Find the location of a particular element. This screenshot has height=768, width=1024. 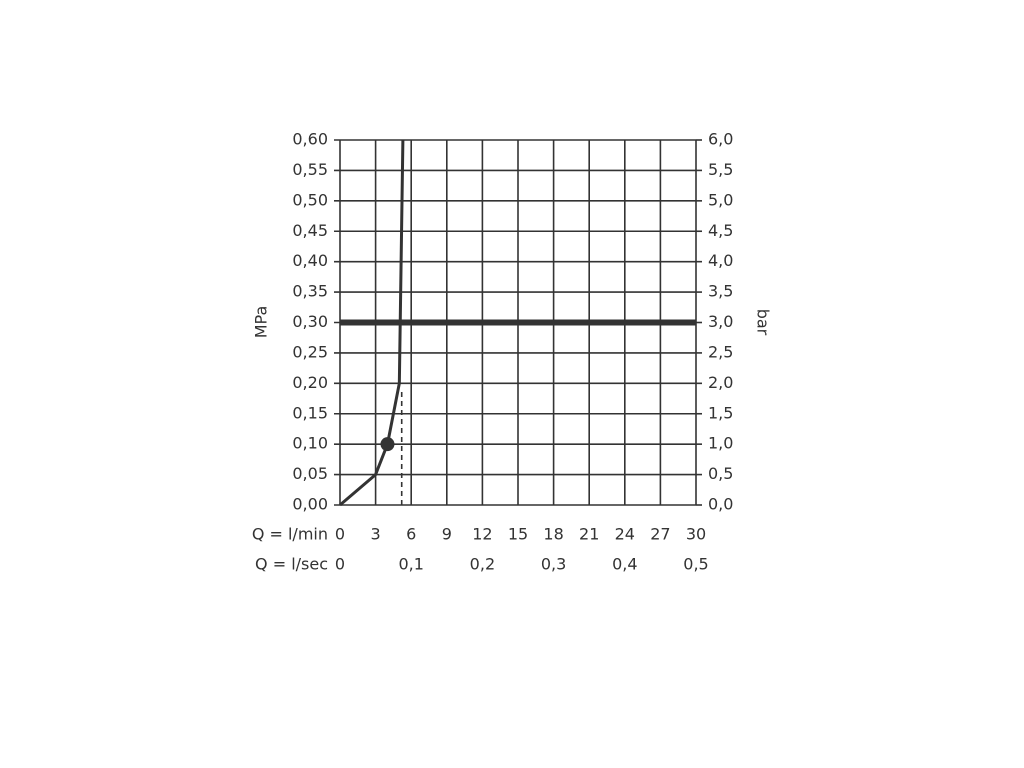

y2-tick-label: 1,0 is located at coordinates (720, 443).